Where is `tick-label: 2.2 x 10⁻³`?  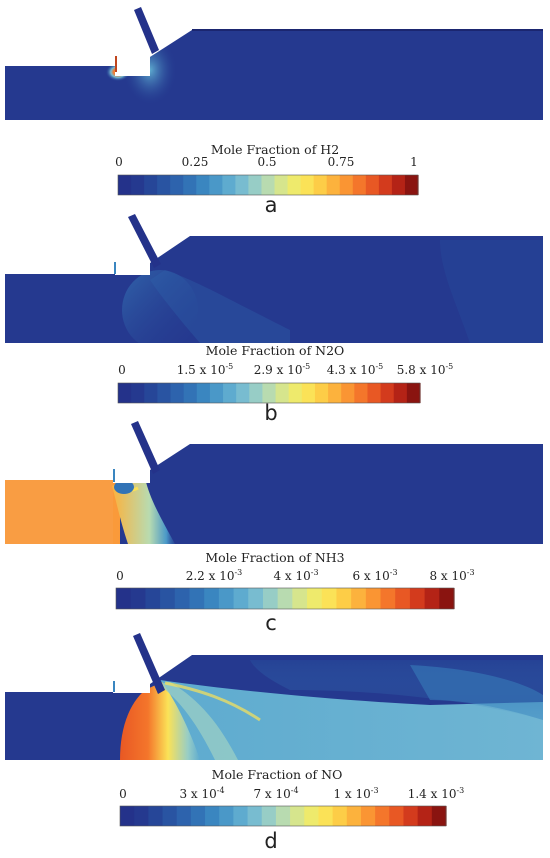
tick-label: 2.2 x 10⁻³ is located at coordinates (214, 575).